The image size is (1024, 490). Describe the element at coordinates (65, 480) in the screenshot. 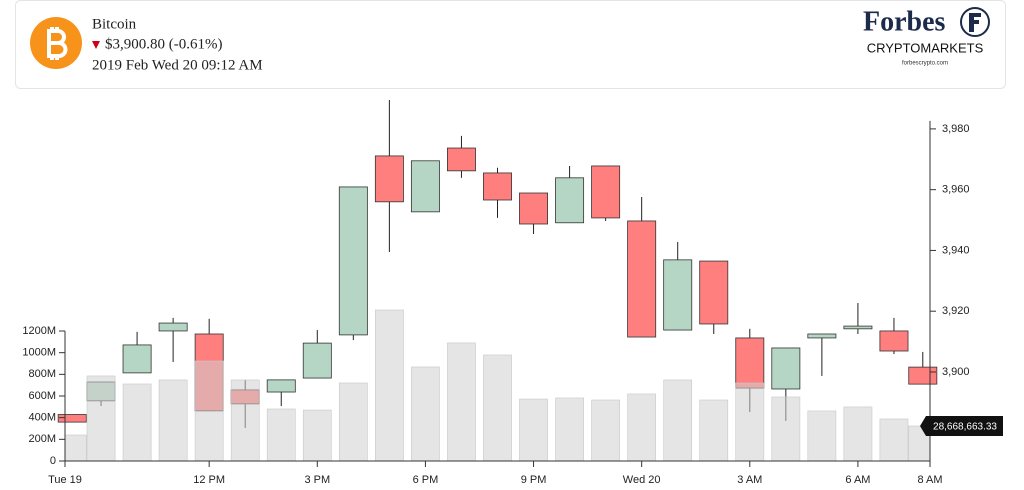

I see `x-tick-label: Tue 19` at that location.